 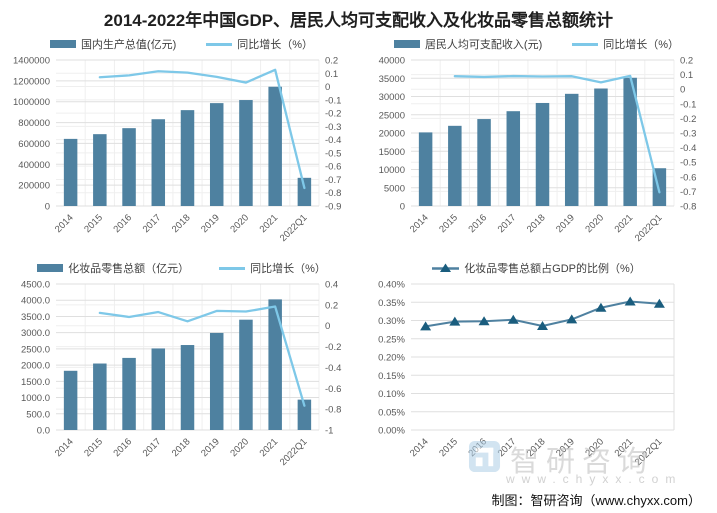 What do you see at coordinates (542, 325) in the screenshot?
I see `marker-2018` at bounding box center [542, 325].